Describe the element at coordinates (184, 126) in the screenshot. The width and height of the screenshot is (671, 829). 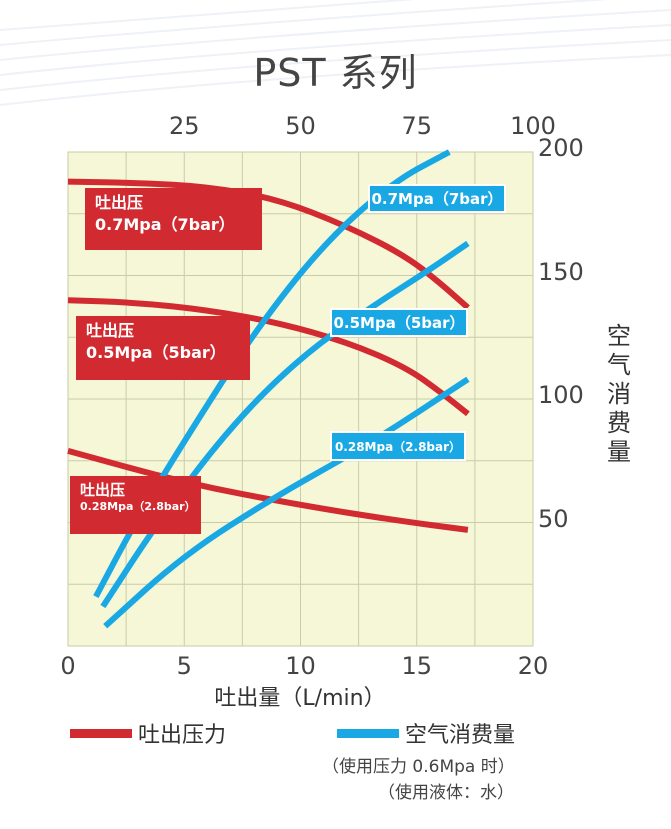
I see `top-tick-label: 25` at that location.